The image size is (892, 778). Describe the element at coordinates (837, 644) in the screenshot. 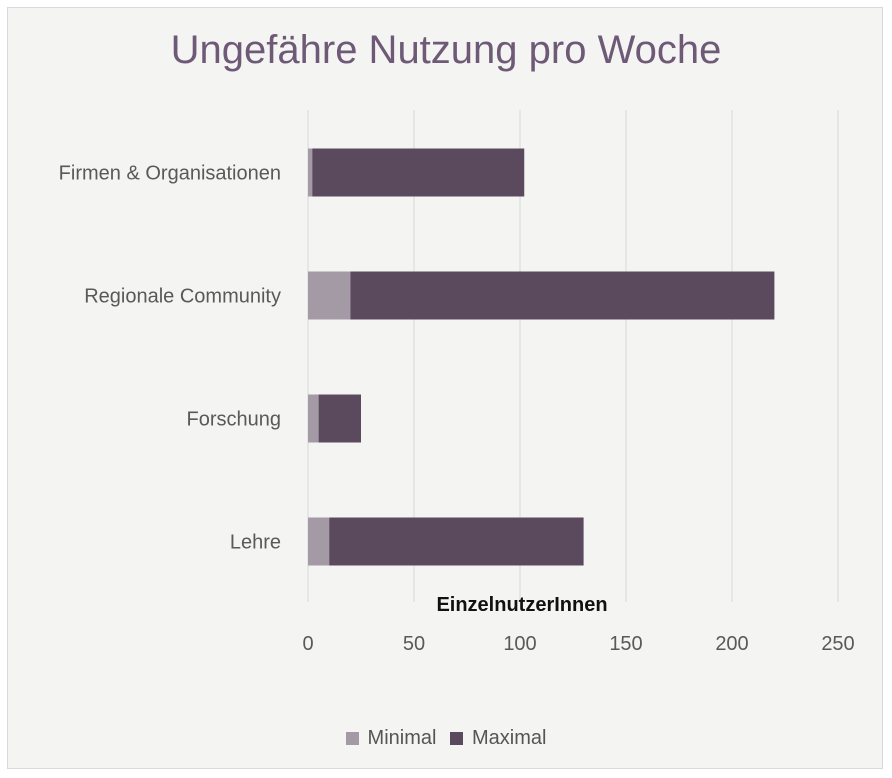

I see `x-tick-label-5: 250` at that location.